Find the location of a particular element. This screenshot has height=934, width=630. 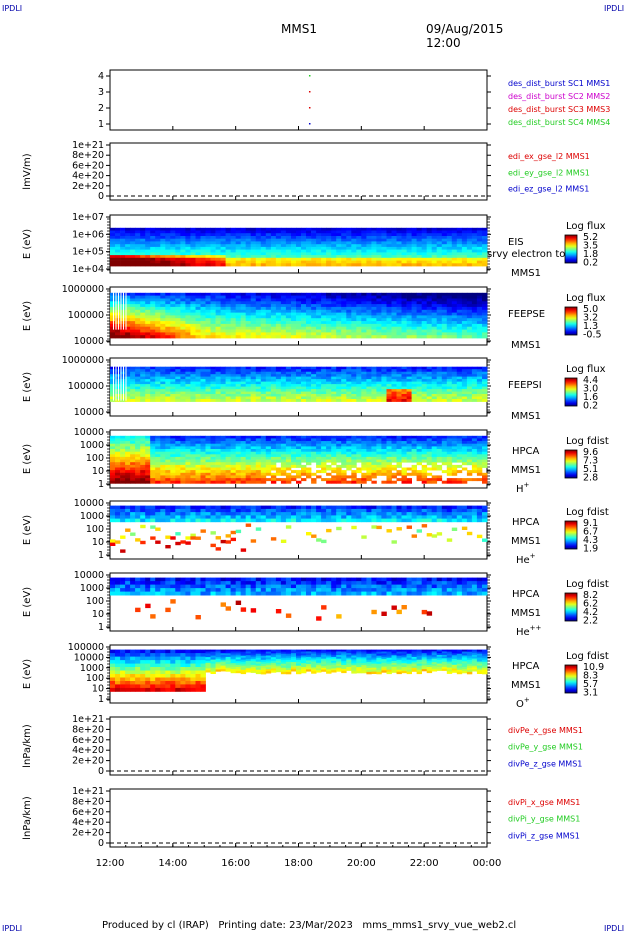

y-axis-label: E (eV) is located at coordinates (27, 244).